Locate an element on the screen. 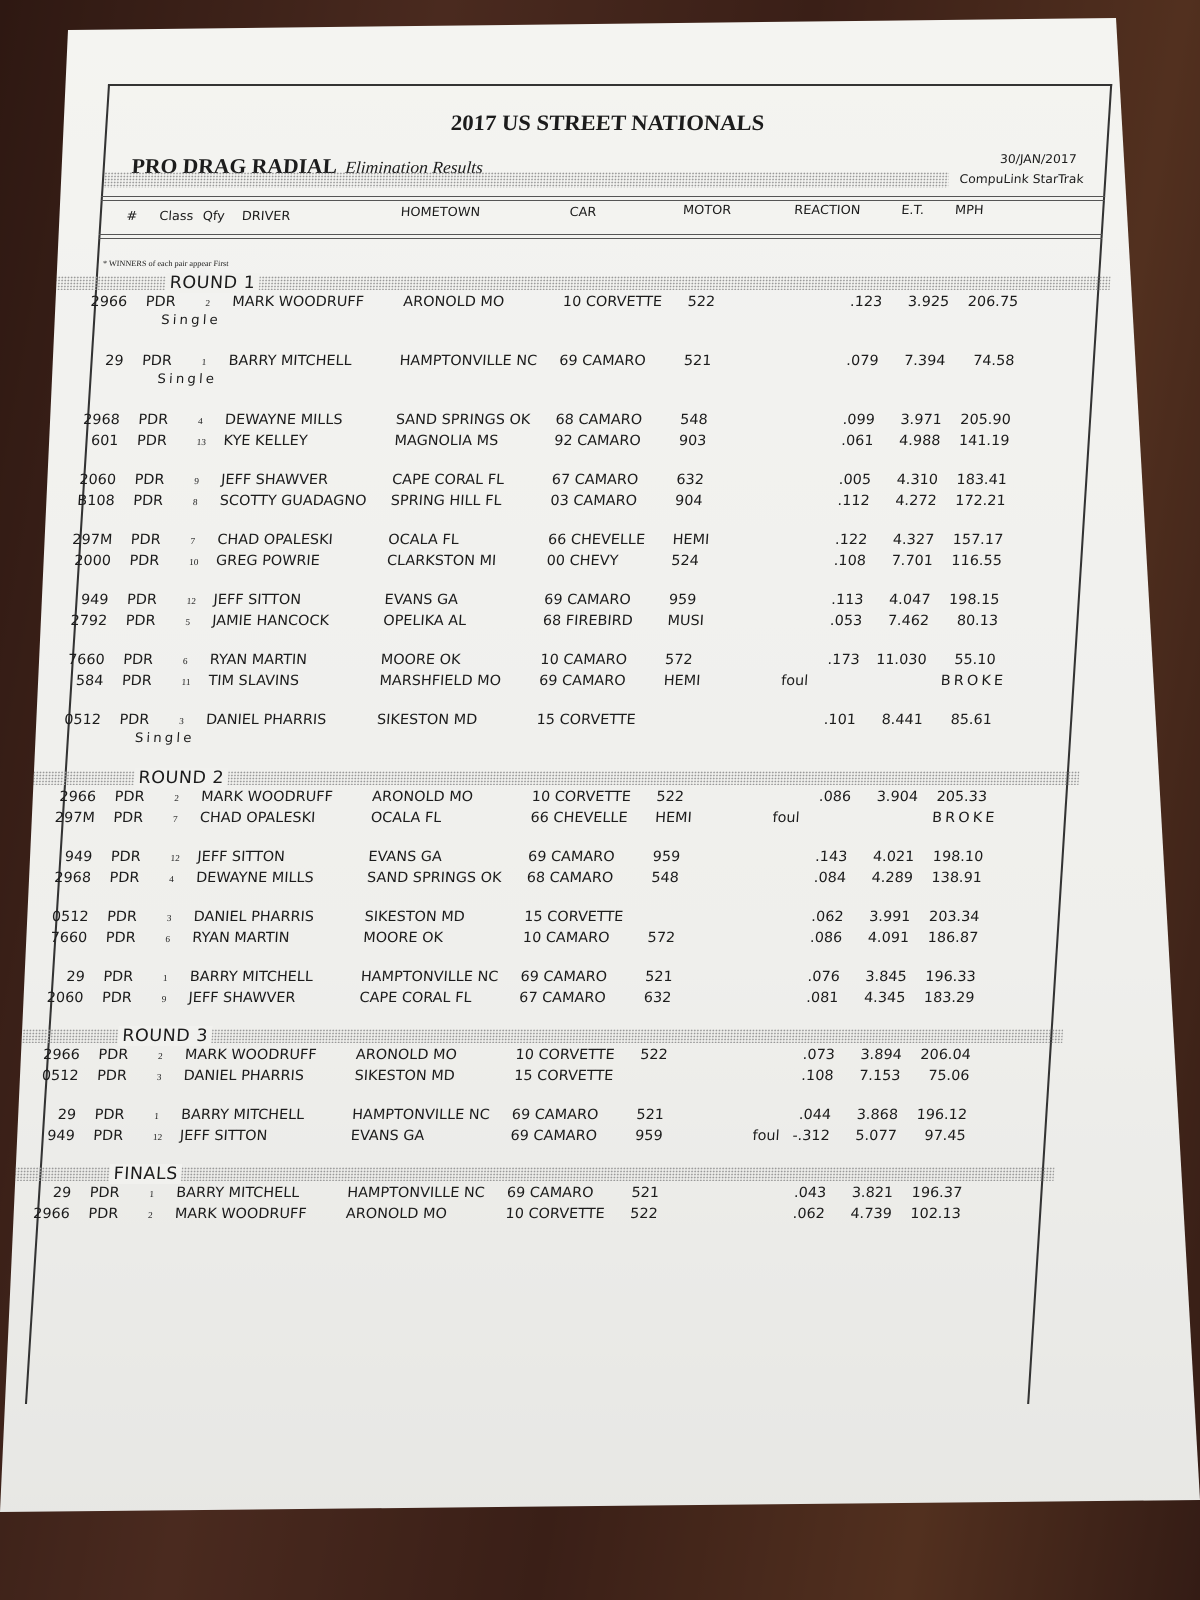 This screenshot has width=1200, height=1600. hometown: CAPE CORAL FL is located at coordinates (448, 480).